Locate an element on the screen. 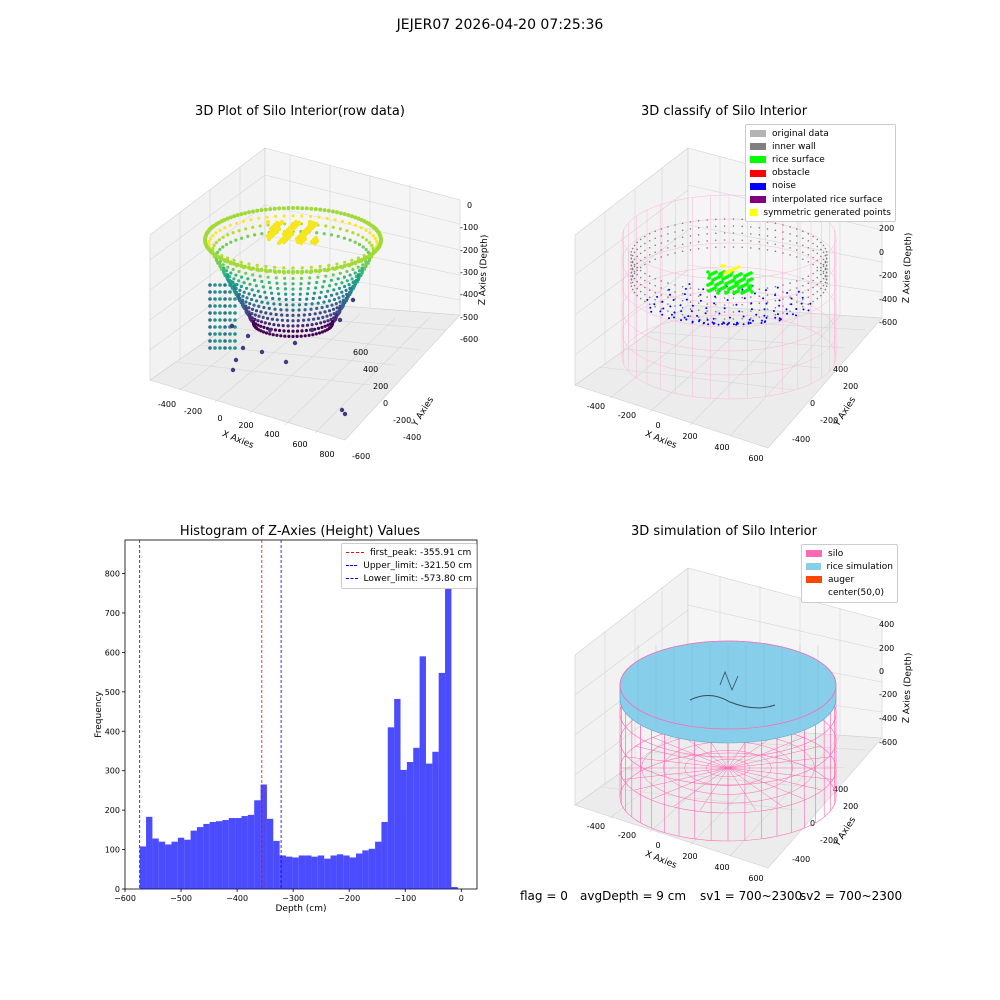 This screenshot has height=1000, width=1000. legend4-label: rice simulation is located at coordinates (859, 566).